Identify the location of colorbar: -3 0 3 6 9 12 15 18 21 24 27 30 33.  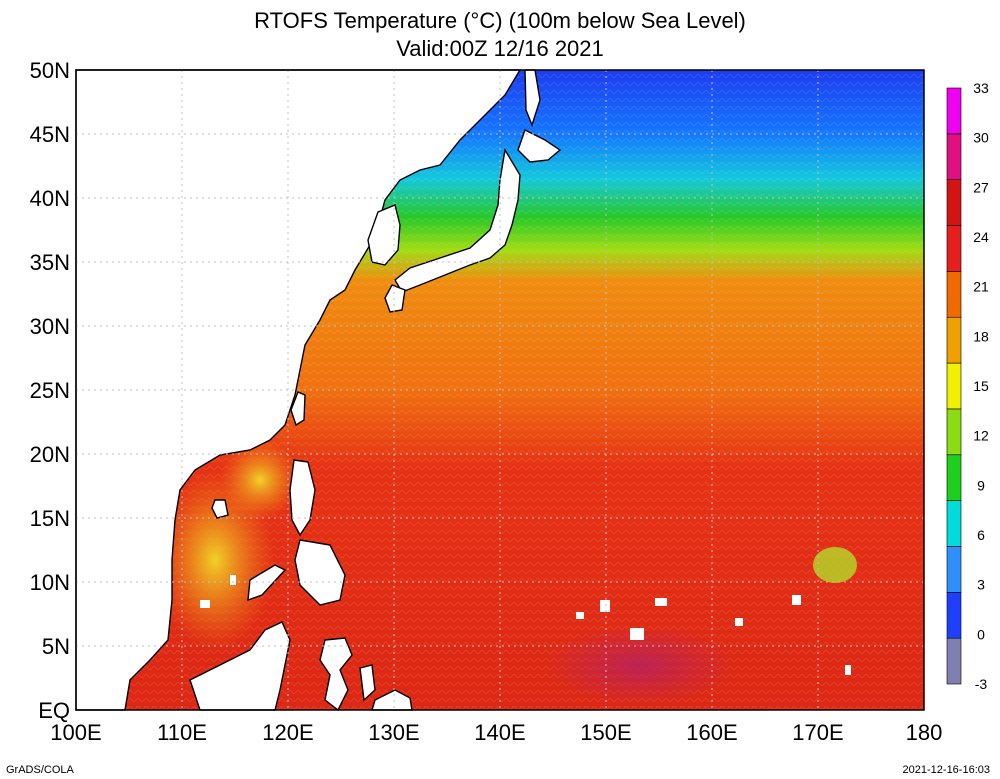
(967, 386).